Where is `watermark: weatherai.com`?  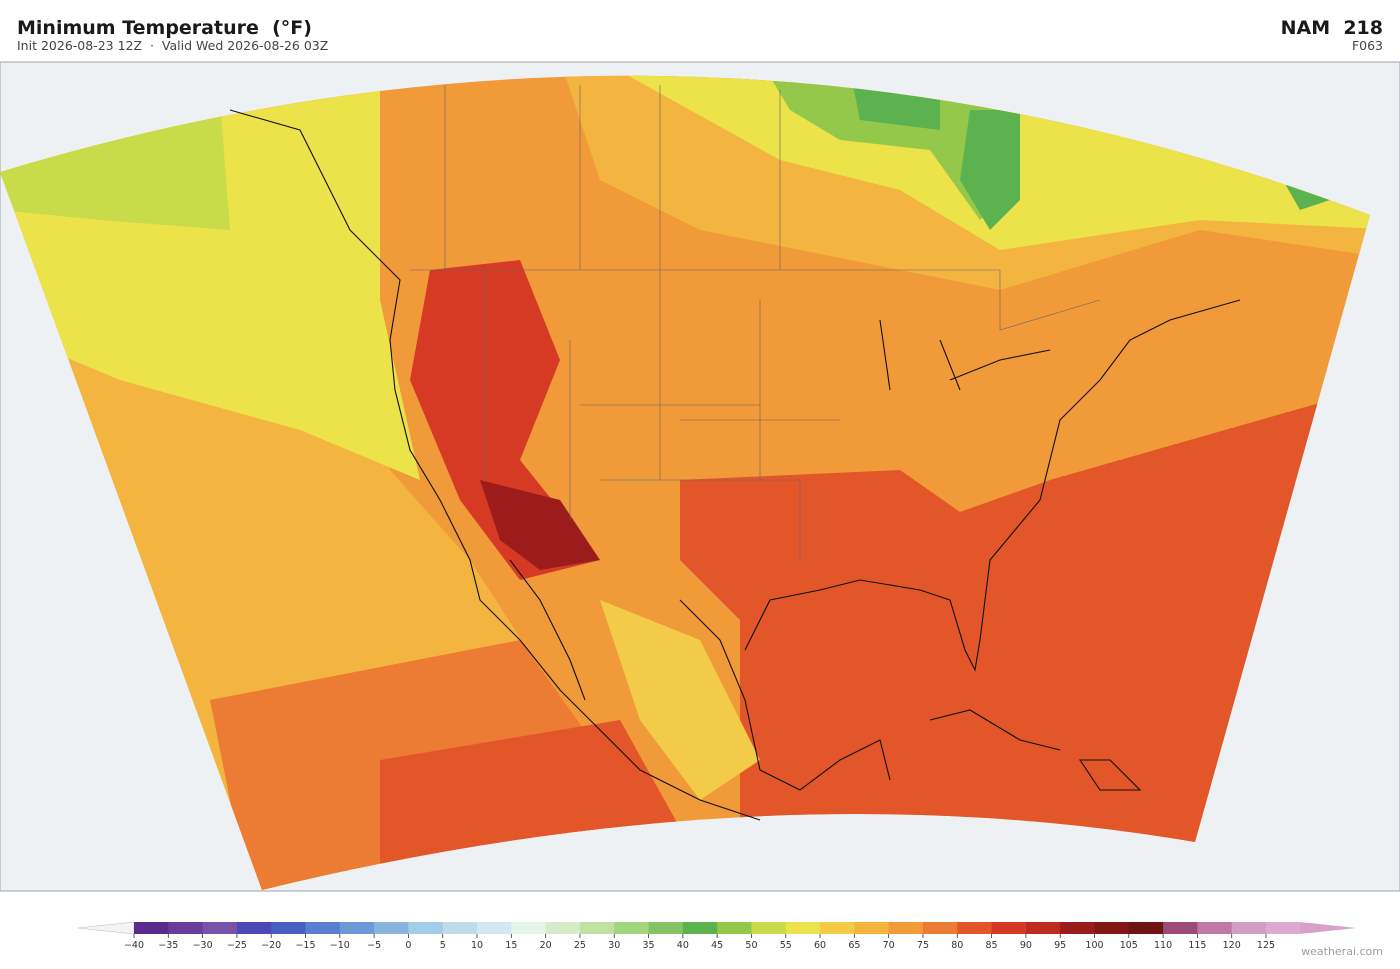
watermark: weatherai.com is located at coordinates (1342, 951).